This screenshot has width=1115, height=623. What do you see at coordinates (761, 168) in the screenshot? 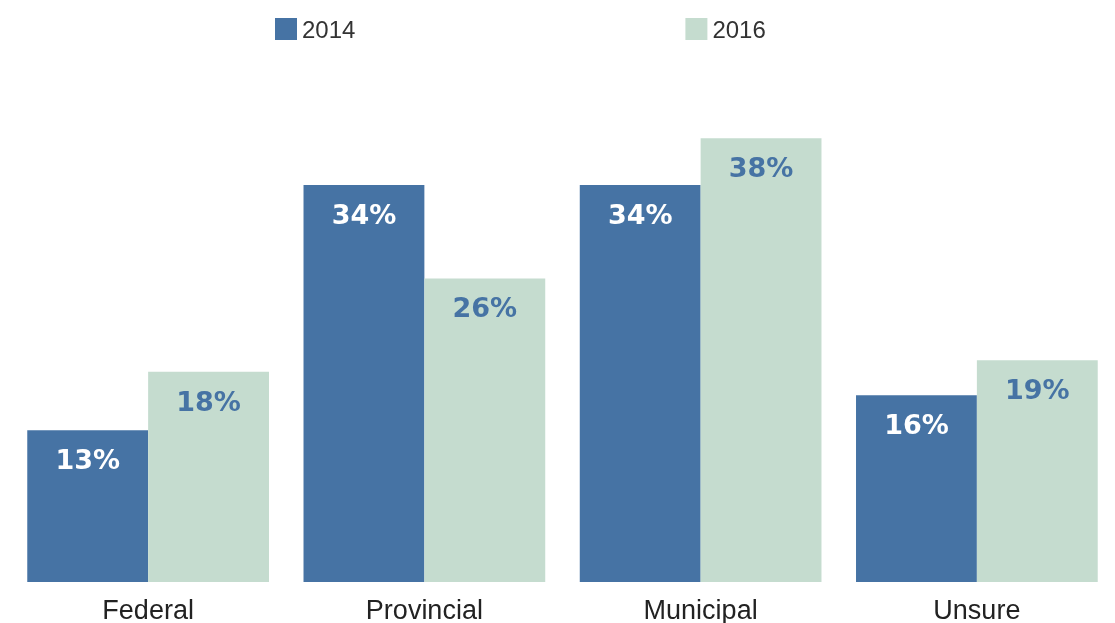
I see `data-label: 38%` at bounding box center [761, 168].